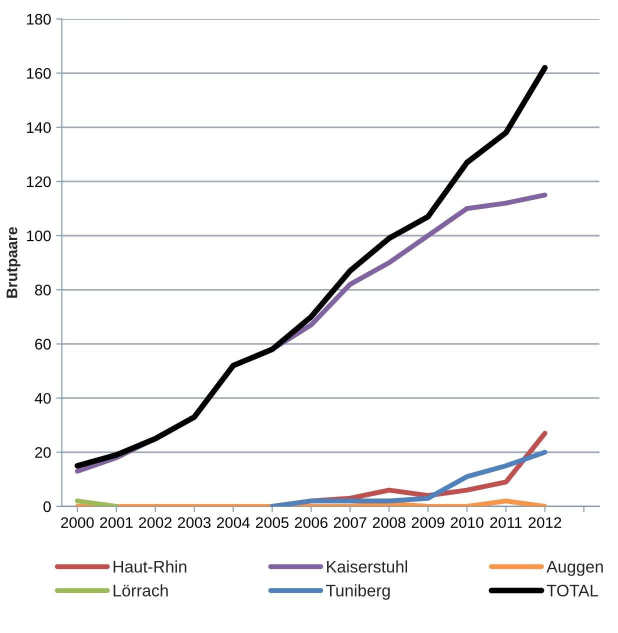  Describe the element at coordinates (574, 568) in the screenshot. I see `legend-label: Auggen` at that location.